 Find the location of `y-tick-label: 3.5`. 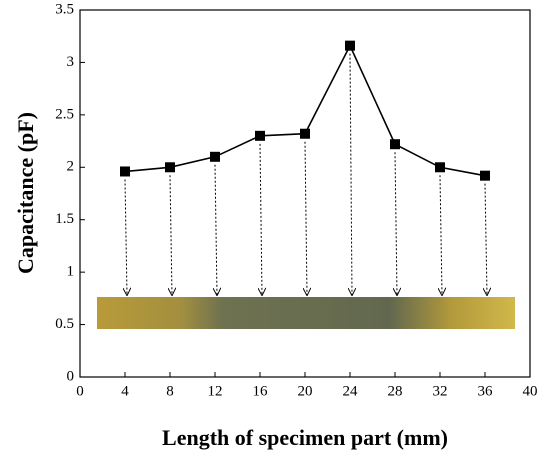

y-tick-label: 3.5 is located at coordinates (64, 9).